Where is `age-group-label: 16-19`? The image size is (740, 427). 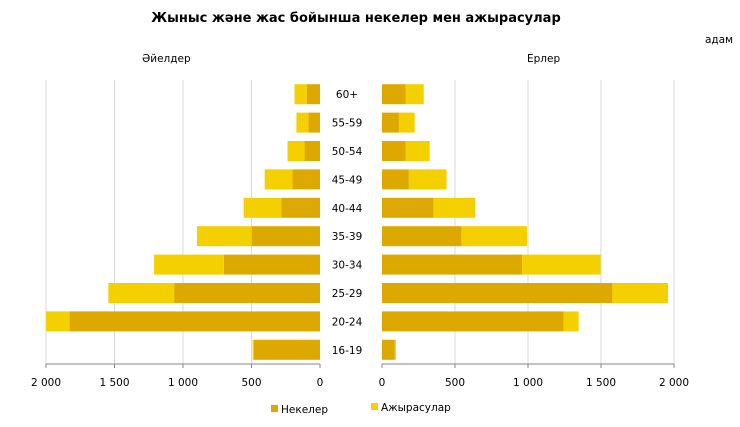 age-group-label: 16-19 is located at coordinates (347, 351).